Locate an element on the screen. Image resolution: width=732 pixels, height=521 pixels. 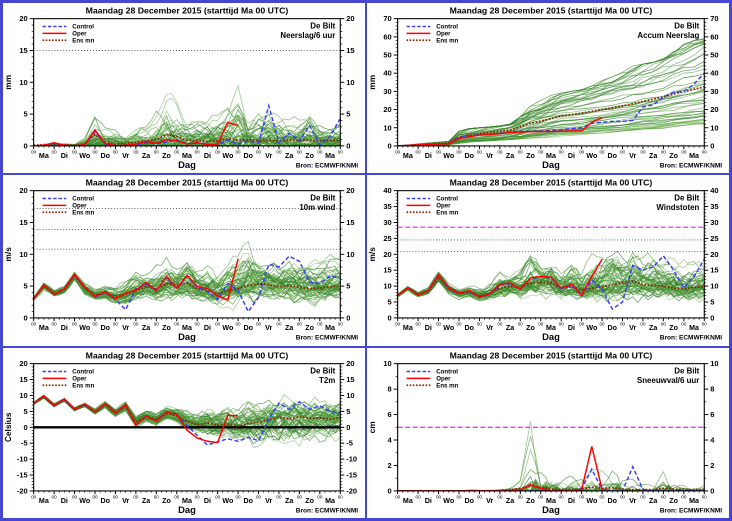
y-axis-title: Celsius is located at coordinates (8, 427).